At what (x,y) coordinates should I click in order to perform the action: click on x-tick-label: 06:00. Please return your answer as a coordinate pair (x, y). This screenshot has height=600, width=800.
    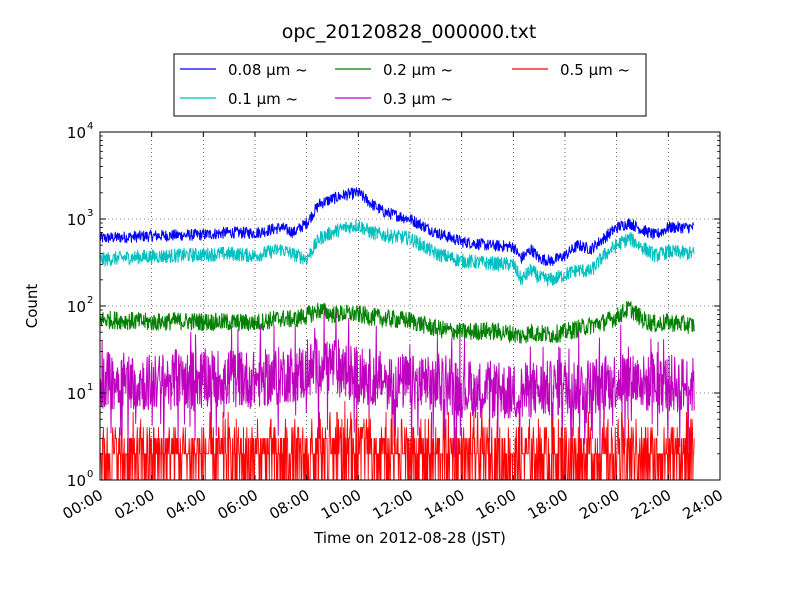
    Looking at the image, I should click on (238, 504).